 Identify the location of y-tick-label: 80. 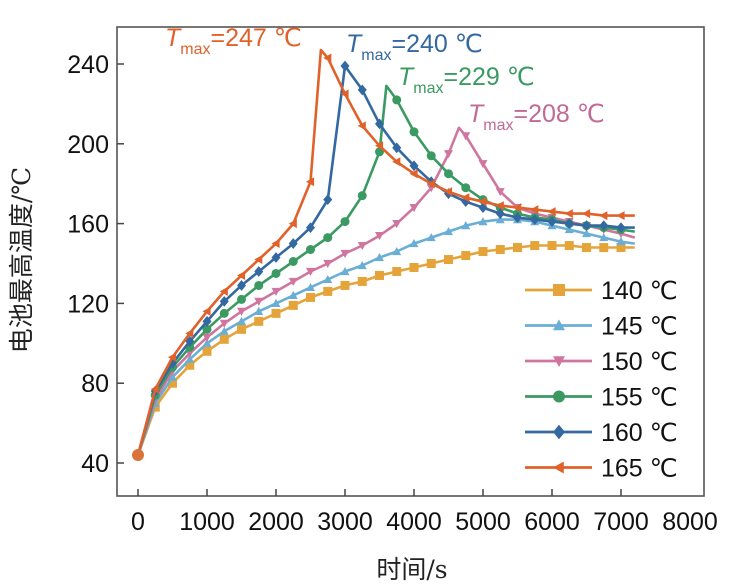
(95, 384).